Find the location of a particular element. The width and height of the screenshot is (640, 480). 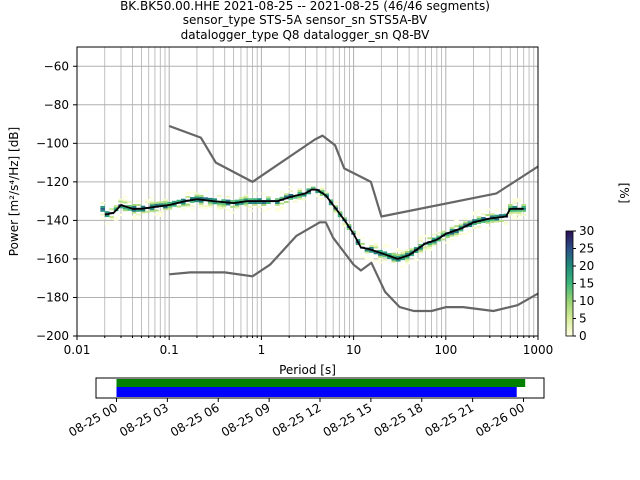

colorbar-tick-label: 5 is located at coordinates (583, 319).